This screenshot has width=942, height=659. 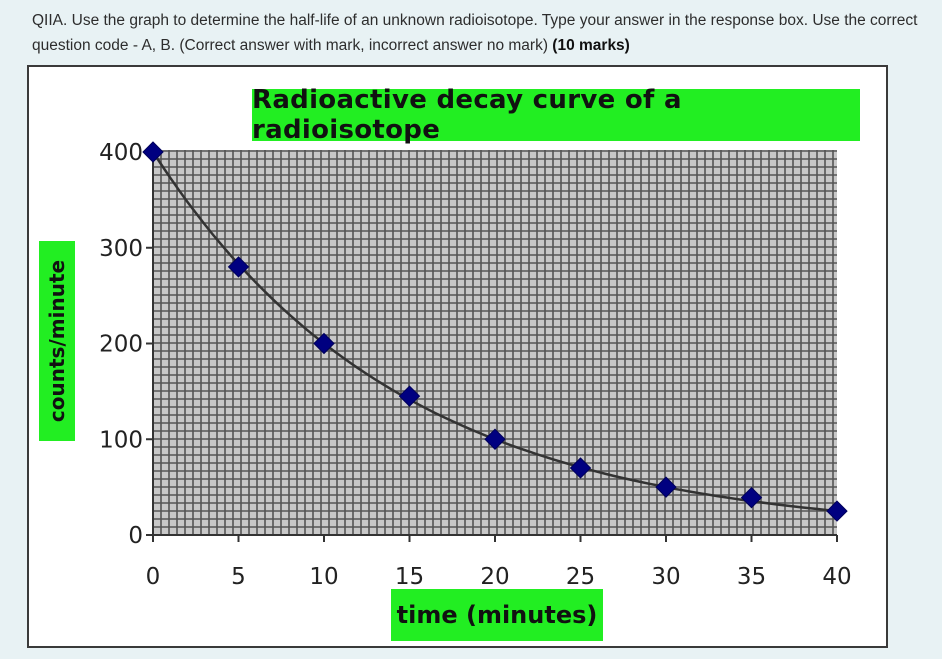 What do you see at coordinates (323, 577) in the screenshot?
I see `x-tick-label: 10` at bounding box center [323, 577].